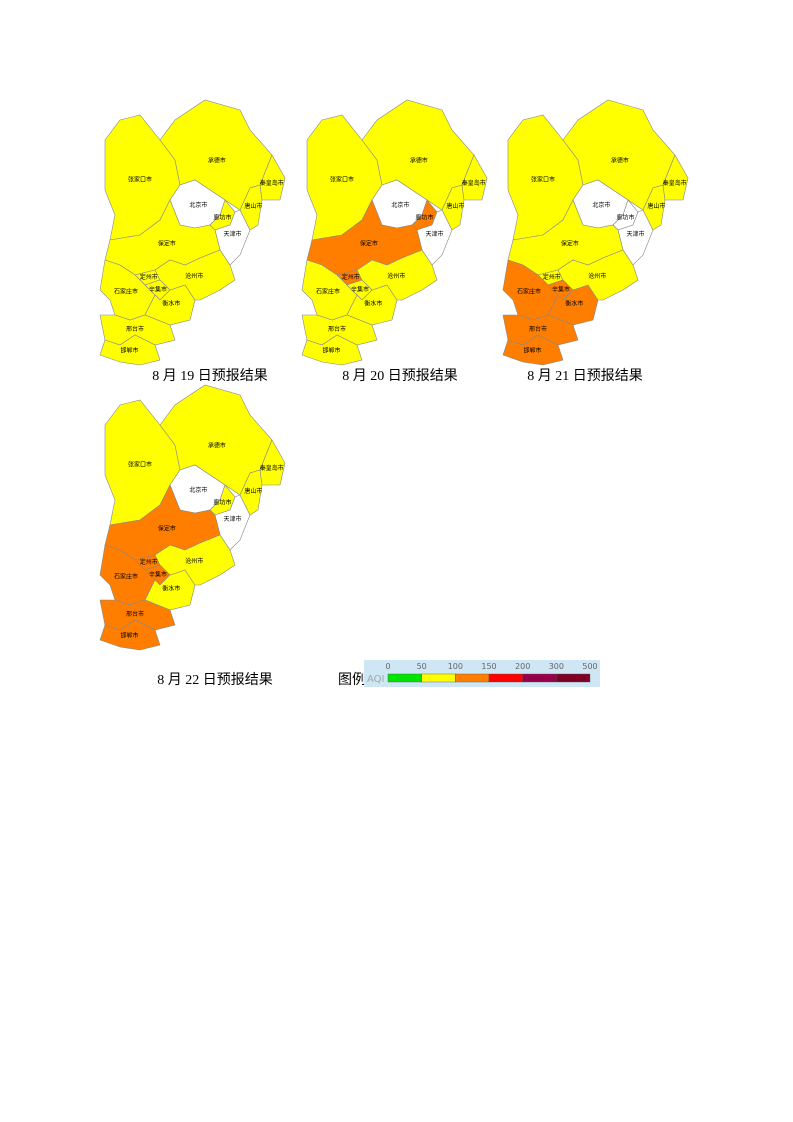 The width and height of the screenshot is (793, 1122). Describe the element at coordinates (422, 666) in the screenshot. I see `legend-tick: 50` at that location.